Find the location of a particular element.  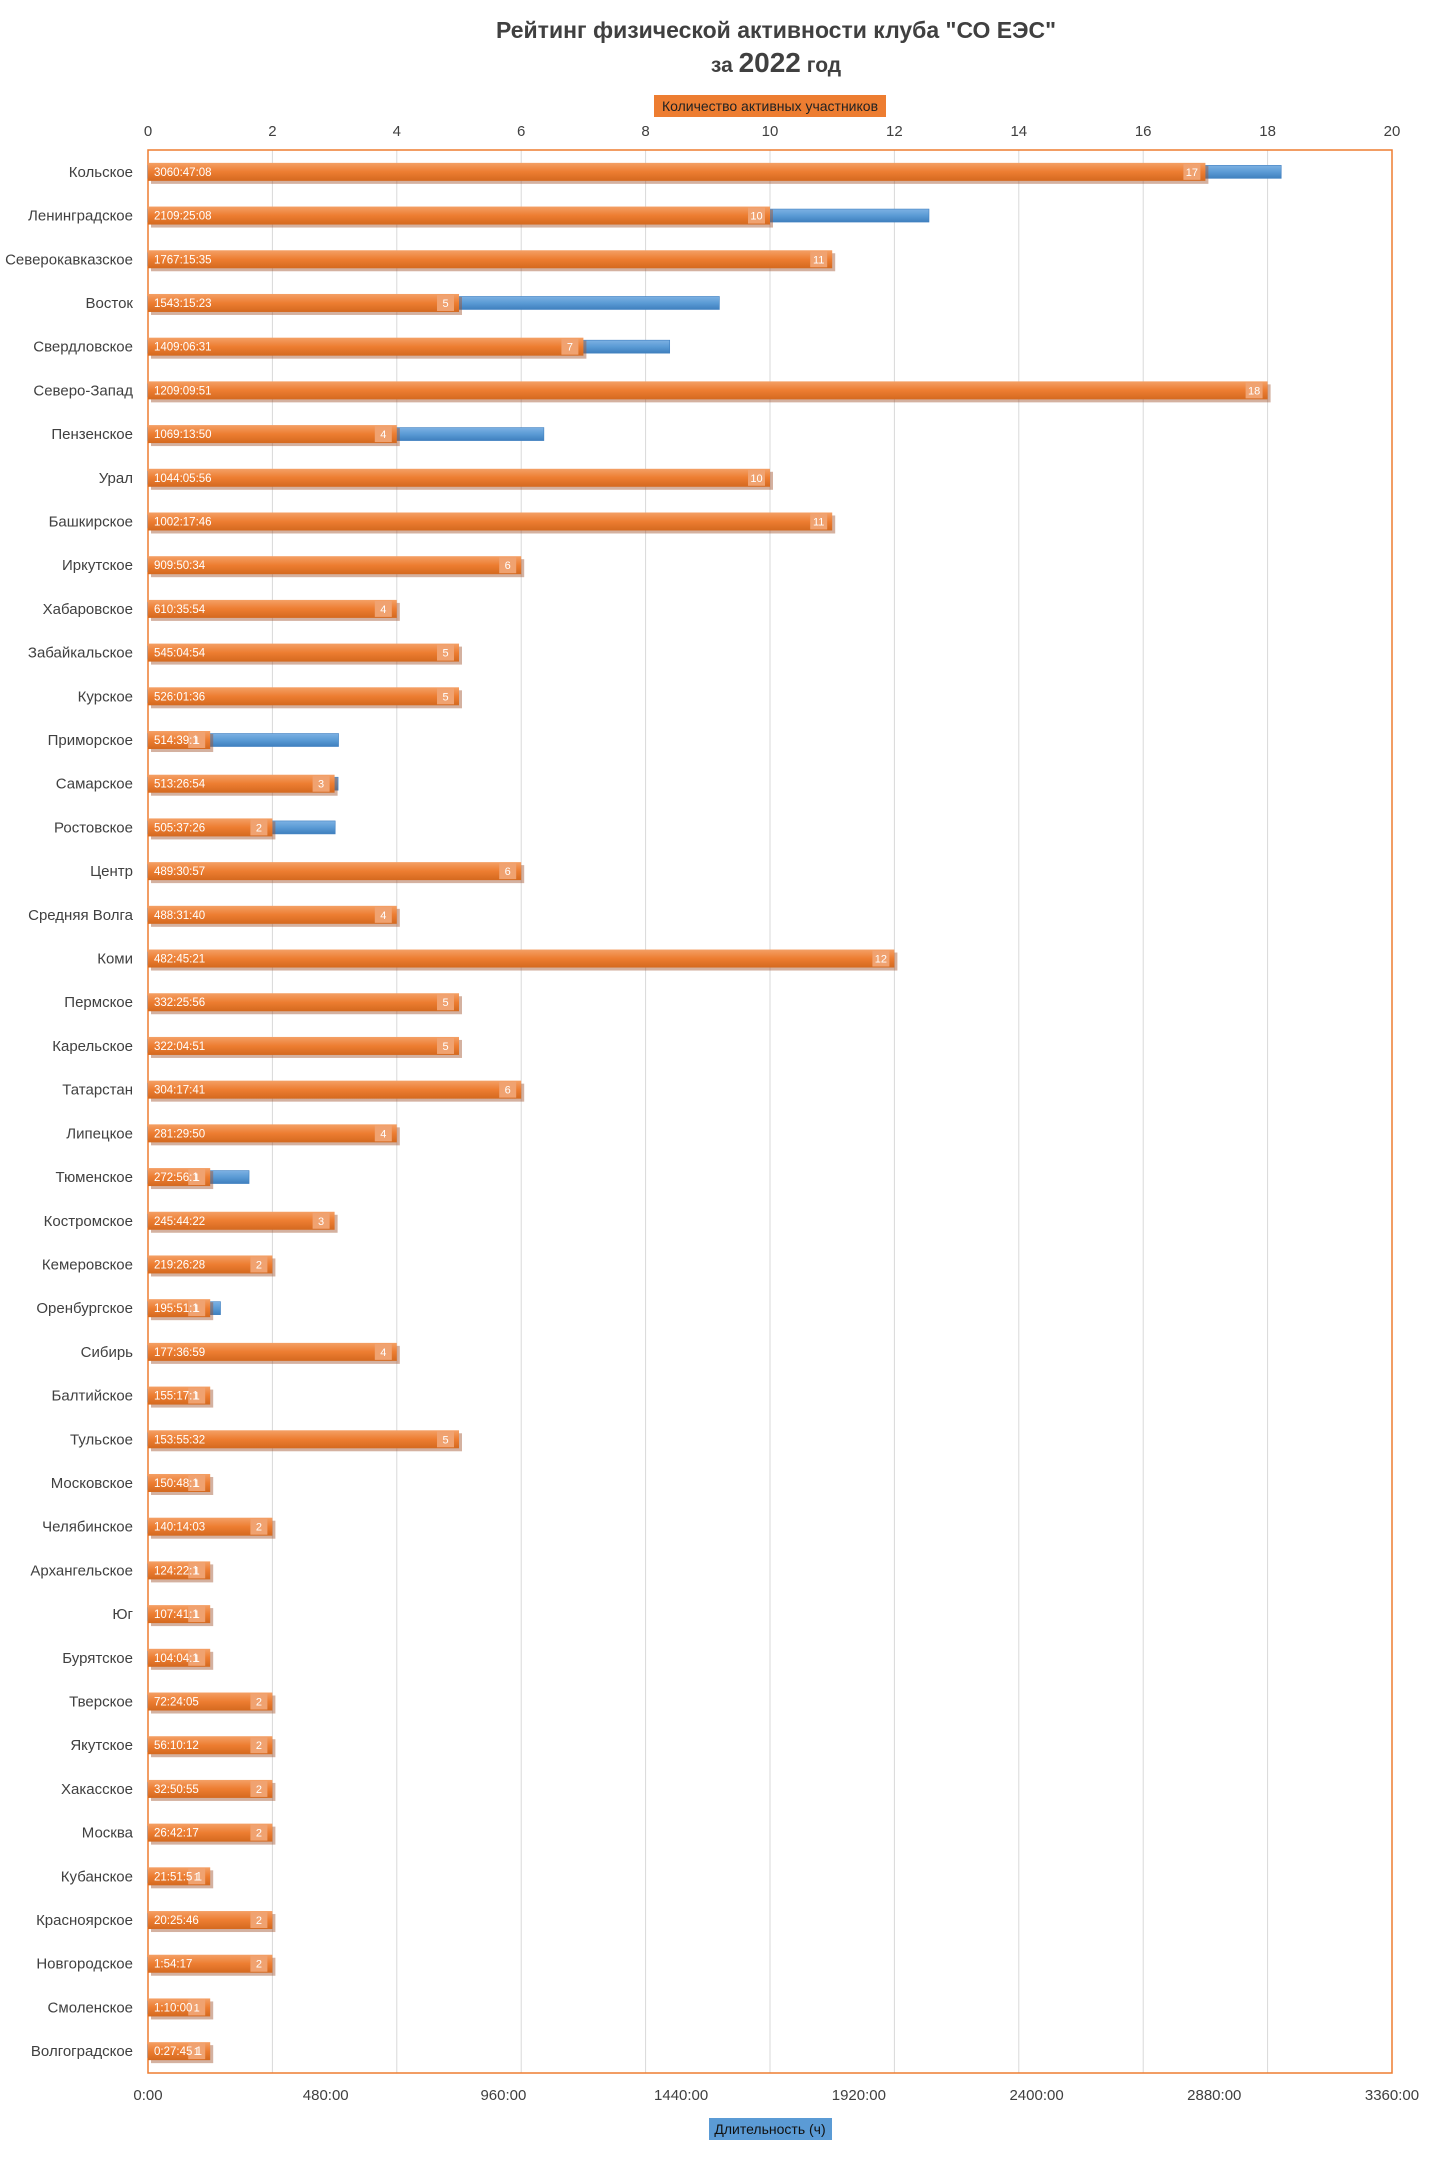

chart-subtitle: за 2022 год is located at coordinates (776, 62).